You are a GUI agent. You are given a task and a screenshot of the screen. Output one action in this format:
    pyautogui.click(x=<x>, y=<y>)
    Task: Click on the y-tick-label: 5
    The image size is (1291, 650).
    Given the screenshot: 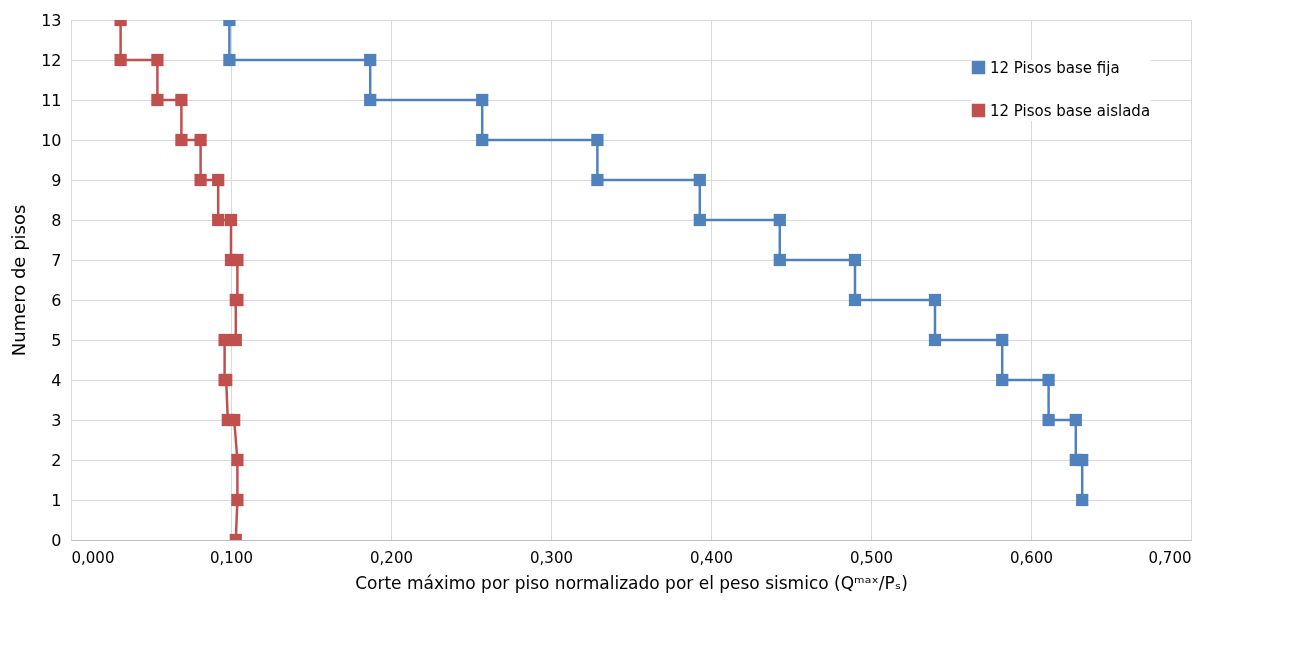 What is the action you would take?
    pyautogui.click(x=56, y=340)
    